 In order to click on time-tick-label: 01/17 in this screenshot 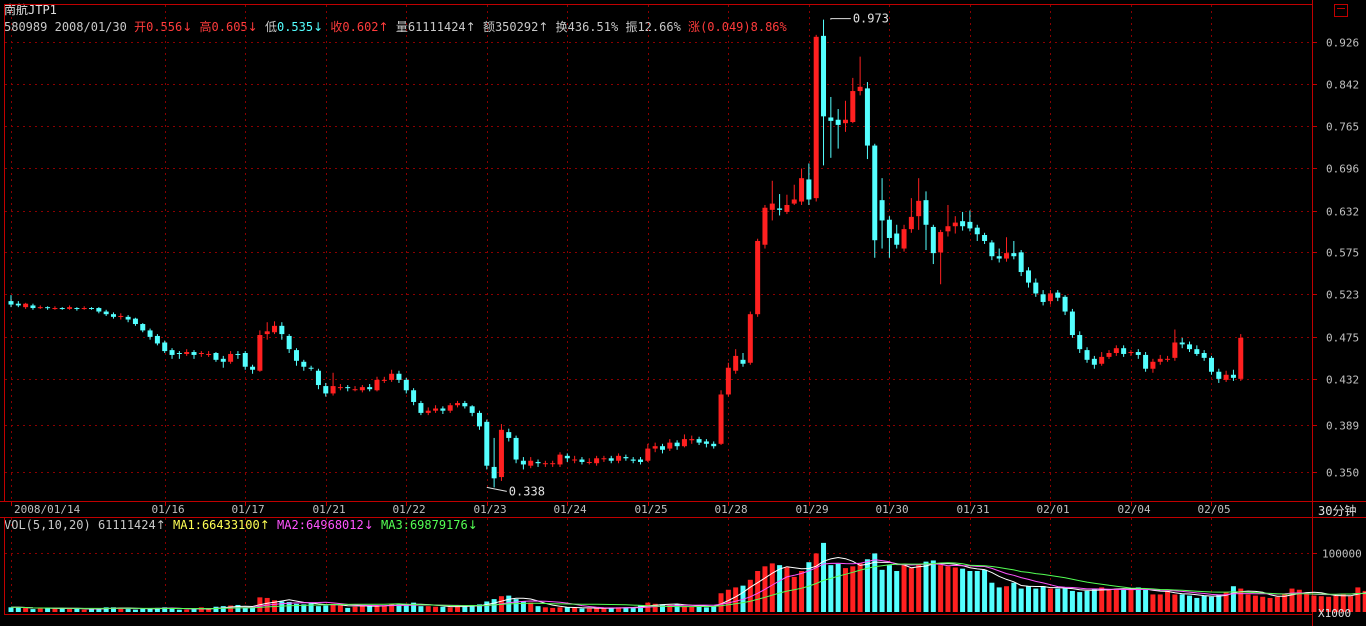, I will do `click(248, 509)`.